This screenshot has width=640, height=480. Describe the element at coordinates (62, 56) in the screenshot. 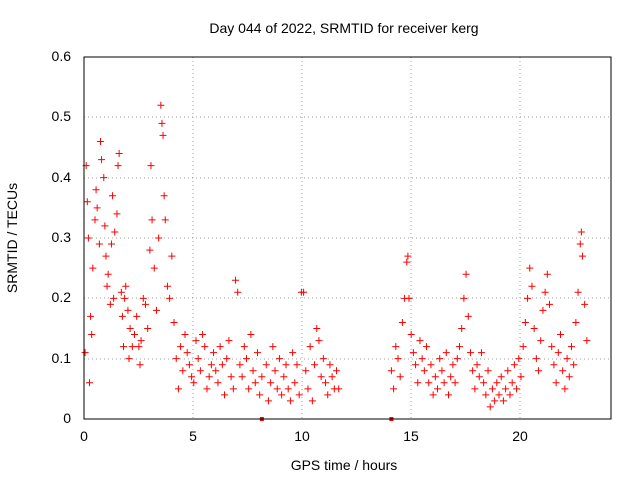

I see `ytick-label: 0.6` at that location.